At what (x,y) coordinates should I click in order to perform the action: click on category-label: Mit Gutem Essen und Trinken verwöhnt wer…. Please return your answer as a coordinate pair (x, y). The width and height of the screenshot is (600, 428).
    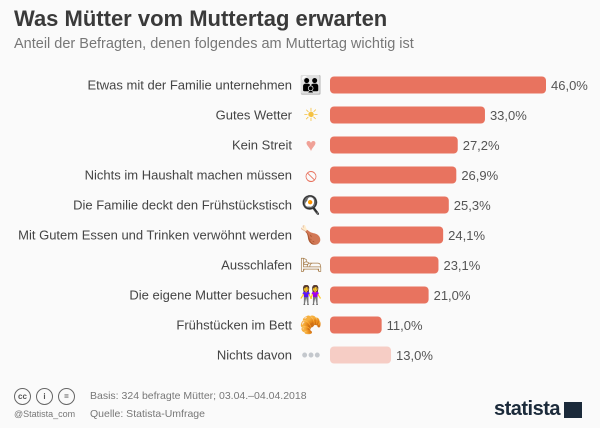
    Looking at the image, I should click on (155, 235).